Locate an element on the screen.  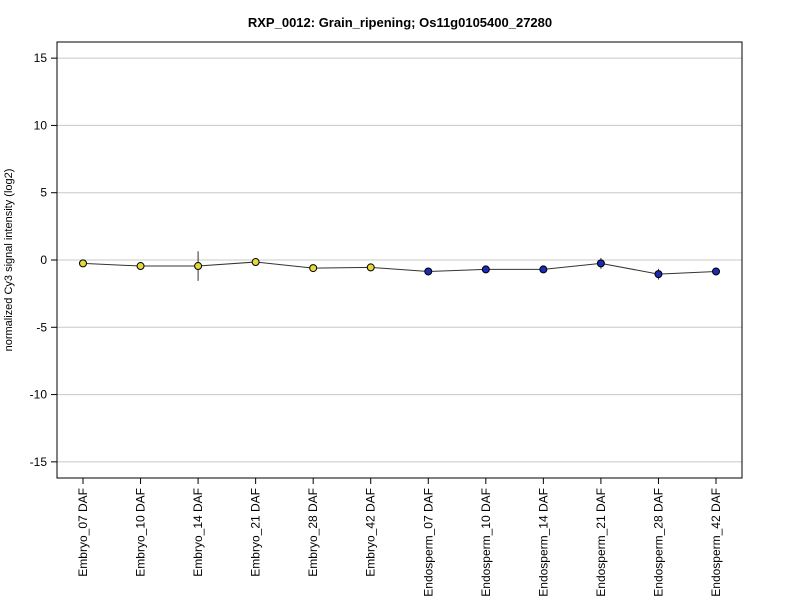
y-tick-label: 0 is located at coordinates (43, 260).